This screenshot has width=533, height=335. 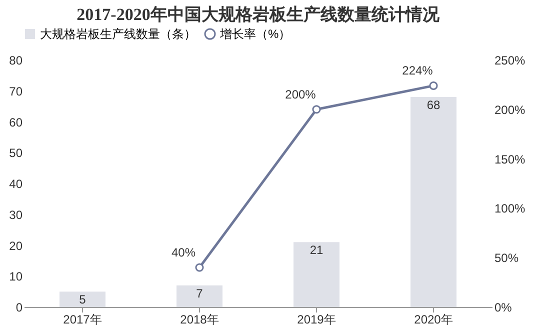 What do you see at coordinates (16, 61) in the screenshot?
I see `y-tick-label: 80` at bounding box center [16, 61].